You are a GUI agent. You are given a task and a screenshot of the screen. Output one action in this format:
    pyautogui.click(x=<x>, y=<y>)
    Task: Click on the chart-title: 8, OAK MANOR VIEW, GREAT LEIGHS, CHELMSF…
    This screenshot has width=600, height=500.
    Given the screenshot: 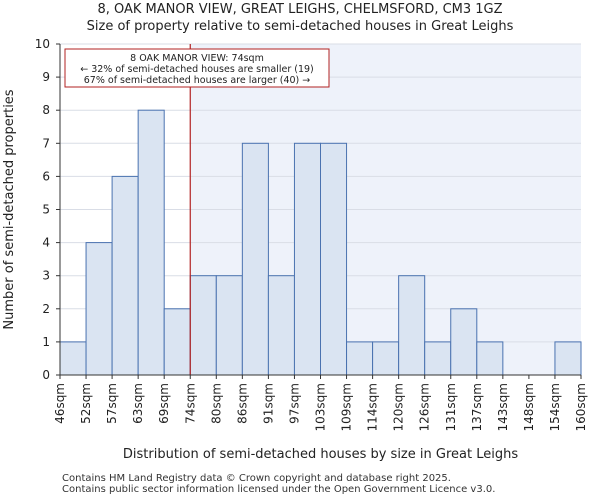 What is the action you would take?
    pyautogui.click(x=300, y=9)
    